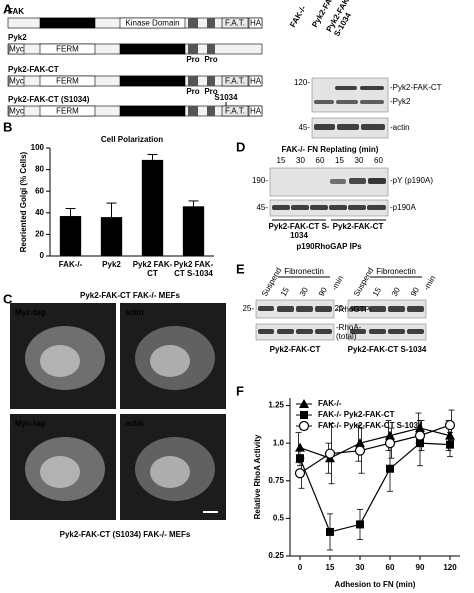  Describe the element at coordinates (257, 476) in the screenshot. I see `y-axis-label: Relative RhoA Activity` at that location.